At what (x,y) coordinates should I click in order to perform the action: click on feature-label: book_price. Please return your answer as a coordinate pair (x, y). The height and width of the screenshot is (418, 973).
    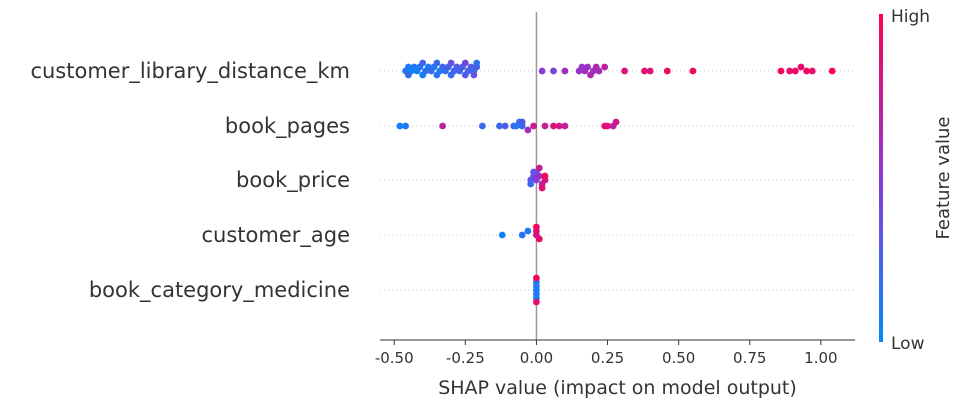
    Looking at the image, I should click on (293, 180).